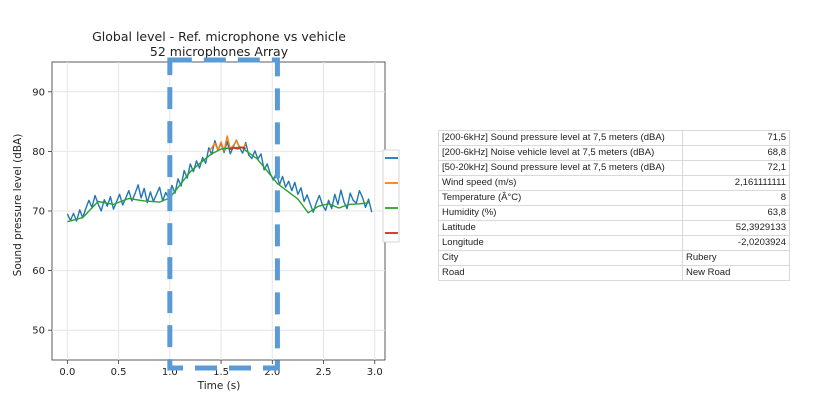 The height and width of the screenshot is (400, 821). I want to click on table-row: City Rubery, so click(614, 258).